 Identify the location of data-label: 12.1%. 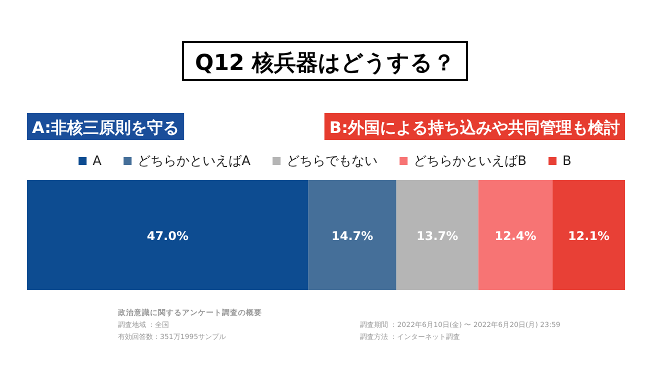
(589, 236).